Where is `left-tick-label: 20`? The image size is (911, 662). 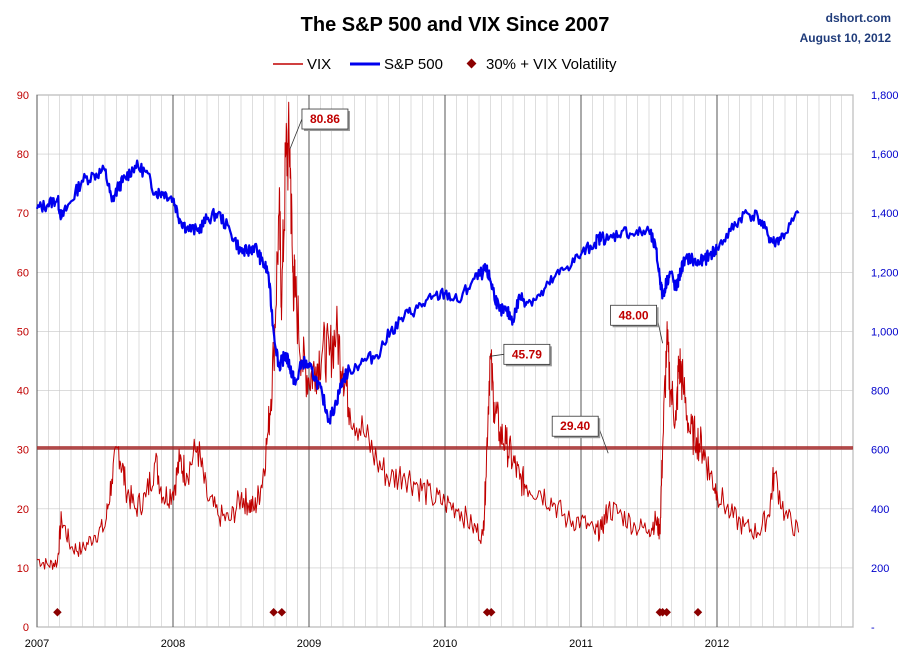
left-tick-label: 20 is located at coordinates (23, 510).